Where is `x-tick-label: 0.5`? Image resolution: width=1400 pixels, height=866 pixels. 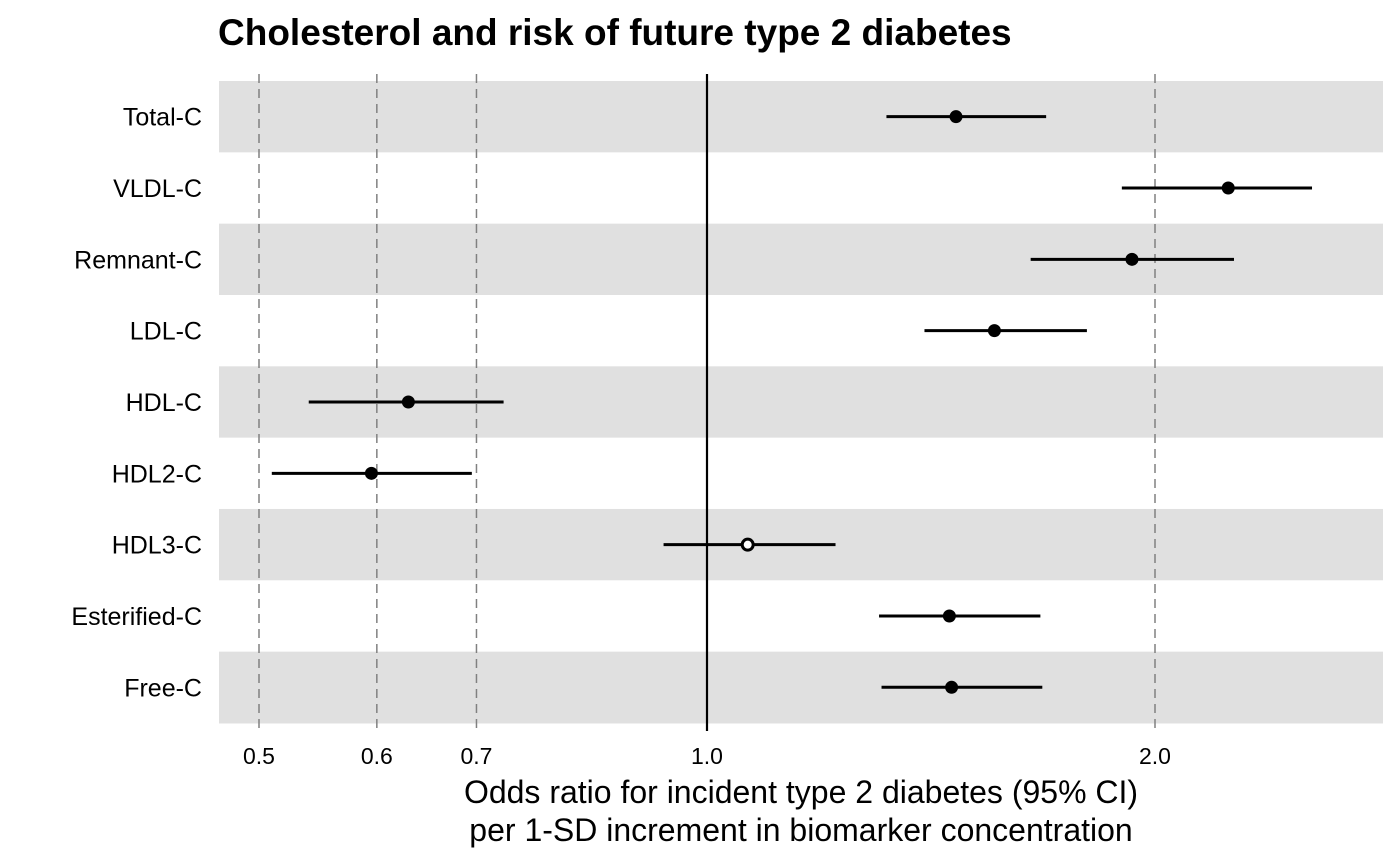
x-tick-label: 0.5 is located at coordinates (259, 756).